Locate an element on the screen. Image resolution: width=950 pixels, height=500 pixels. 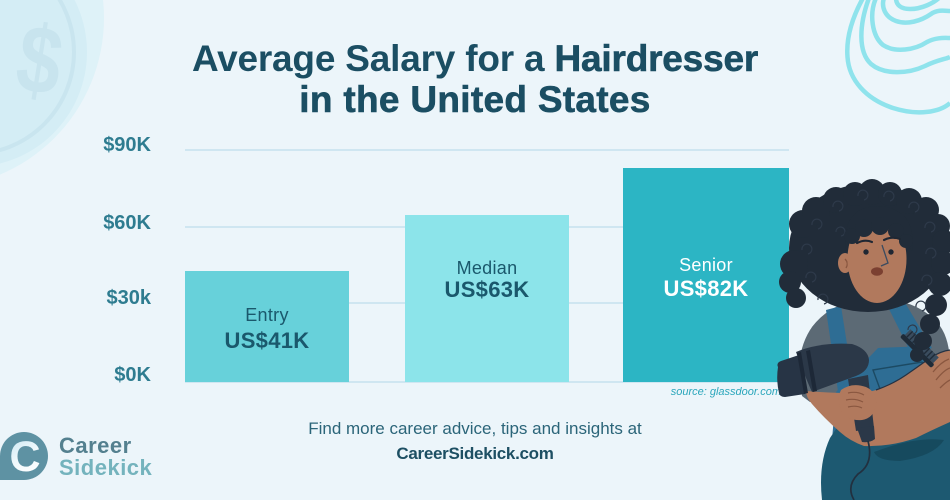
svg-text: C is located at coordinates (24, 457).